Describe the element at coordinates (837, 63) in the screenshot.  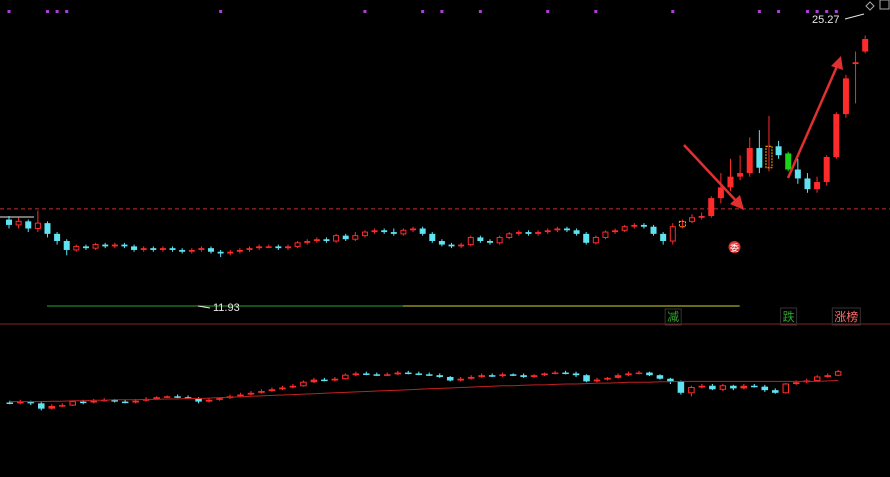
I see `arrow-up-right-head` at that location.